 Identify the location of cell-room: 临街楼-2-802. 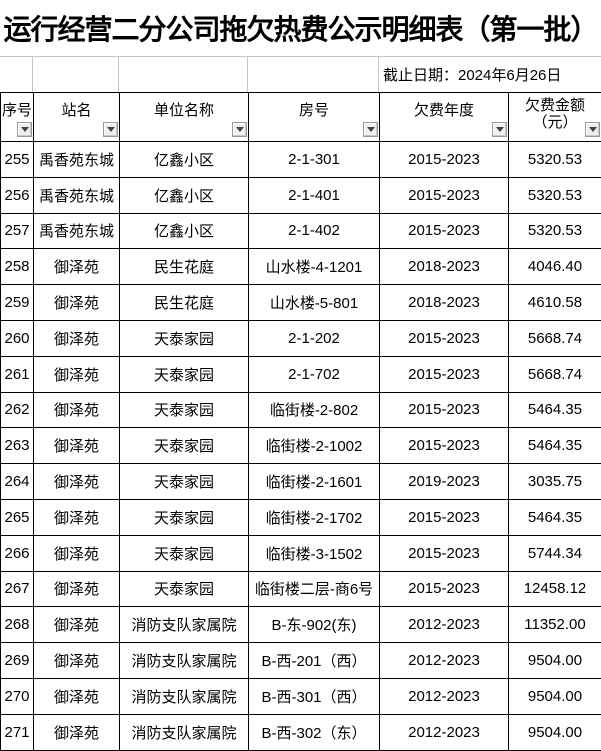
(314, 410).